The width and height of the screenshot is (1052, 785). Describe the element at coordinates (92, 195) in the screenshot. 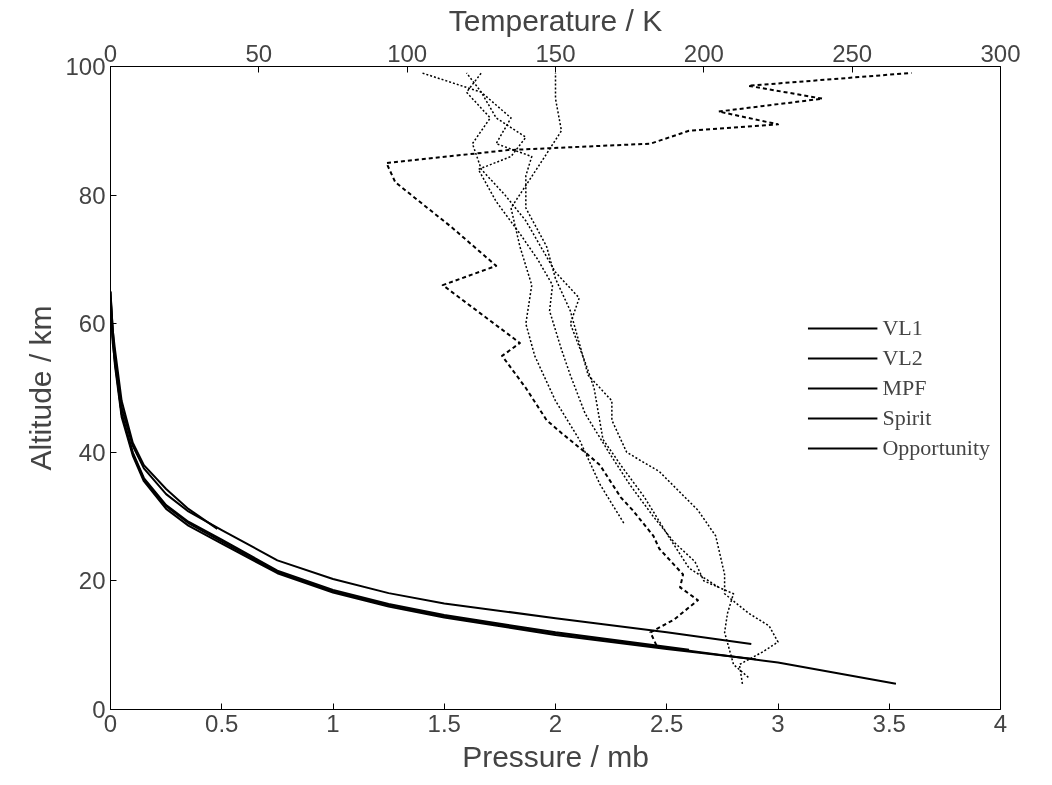

I see `y-tick-label: 80` at that location.